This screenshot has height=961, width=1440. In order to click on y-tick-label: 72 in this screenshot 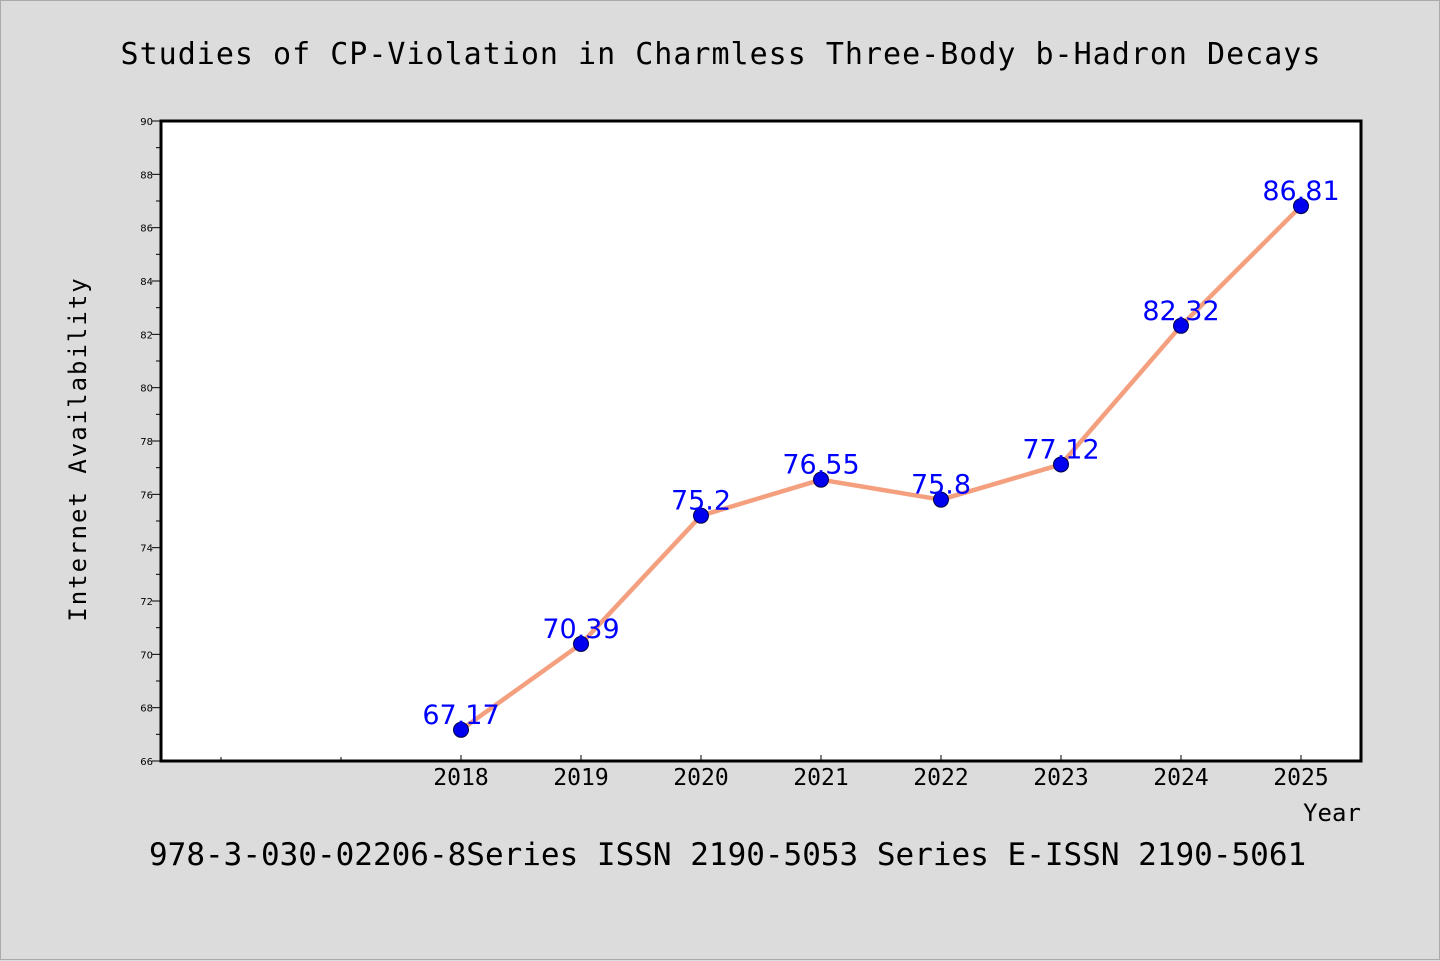, I will do `click(146, 602)`.